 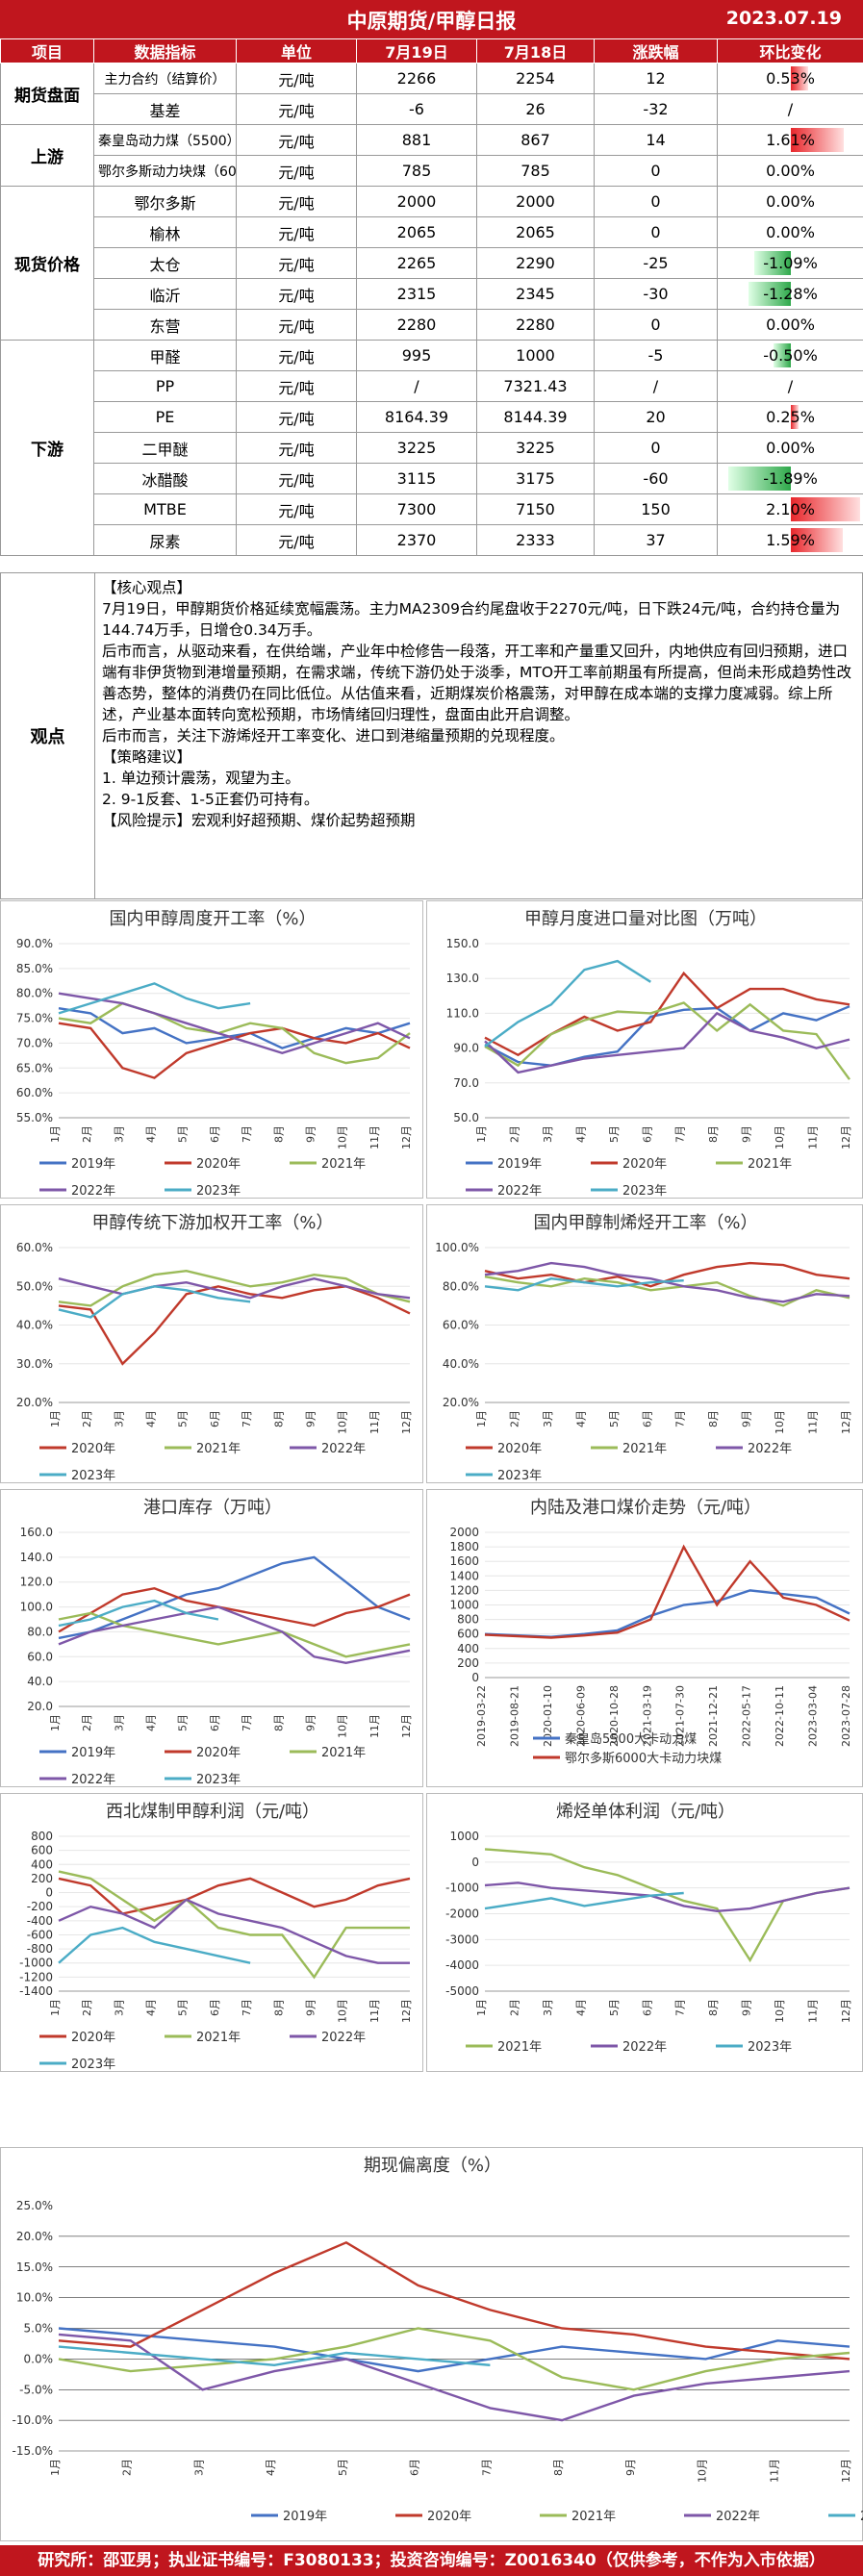 I want to click on yesterday-cell: 2345, so click(x=535, y=294).